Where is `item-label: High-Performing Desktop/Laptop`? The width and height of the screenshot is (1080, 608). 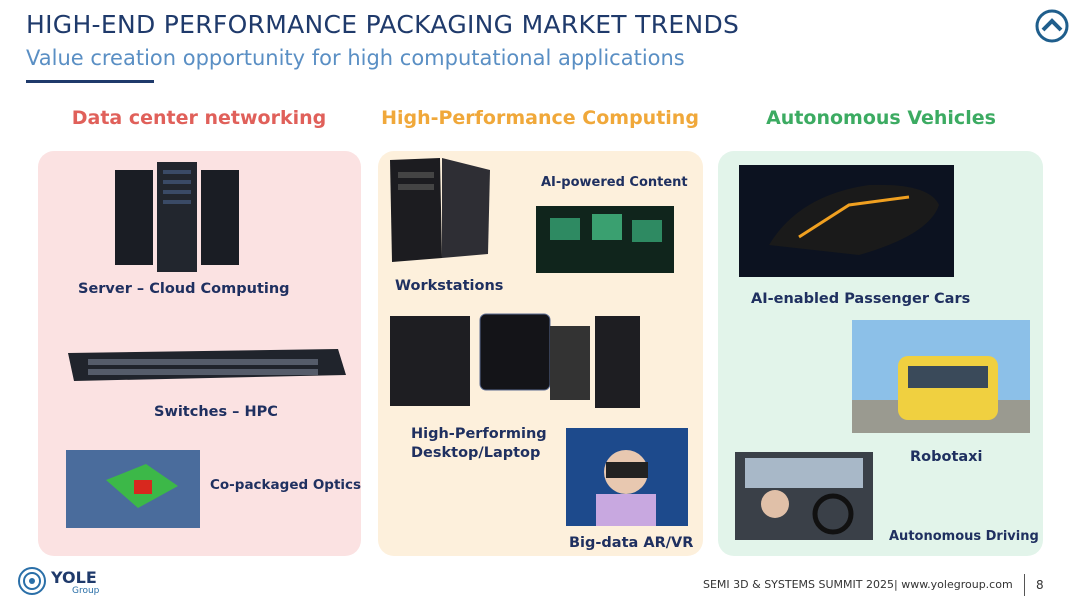 item-label: High-Performing Desktop/Laptop is located at coordinates (479, 443).